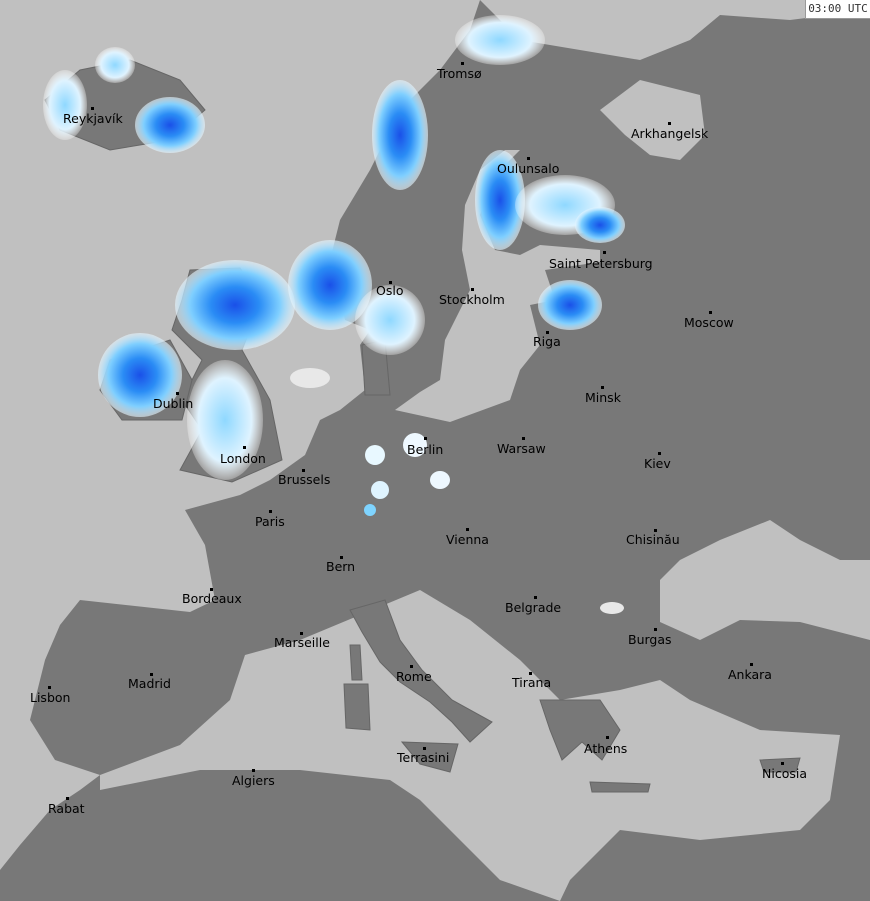 Image resolution: width=870 pixels, height=901 pixels. Describe the element at coordinates (653, 539) in the screenshot. I see `city-label: Chisinău` at that location.